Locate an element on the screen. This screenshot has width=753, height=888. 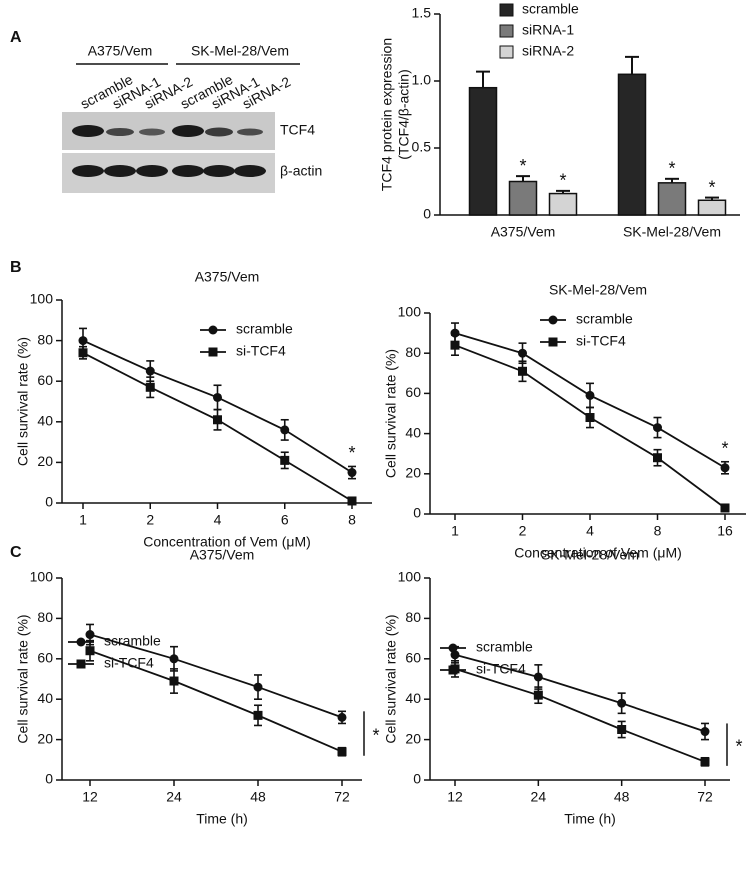
legend-label: siRNA-2 is located at coordinates (548, 51).